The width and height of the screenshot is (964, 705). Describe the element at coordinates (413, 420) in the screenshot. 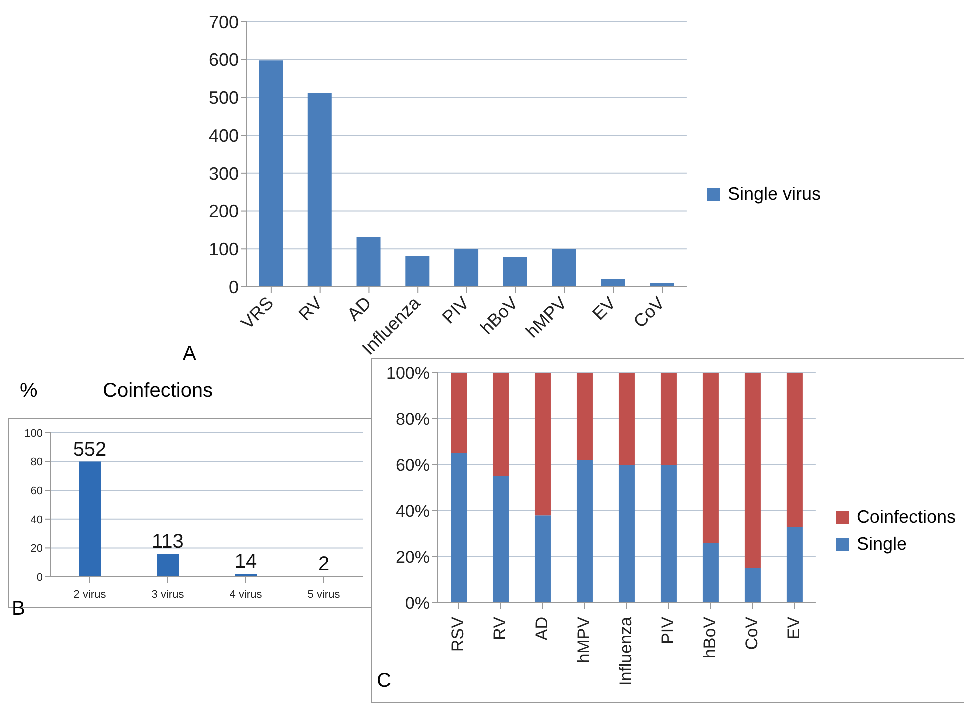

I see `y-tick-label: 80%` at that location.